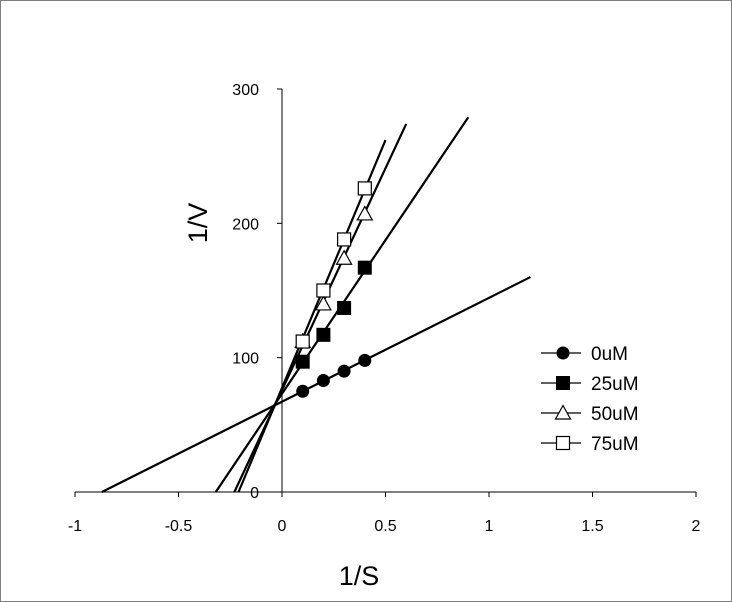  Describe the element at coordinates (198, 223) in the screenshot. I see `y-axis-title: 1/V` at that location.